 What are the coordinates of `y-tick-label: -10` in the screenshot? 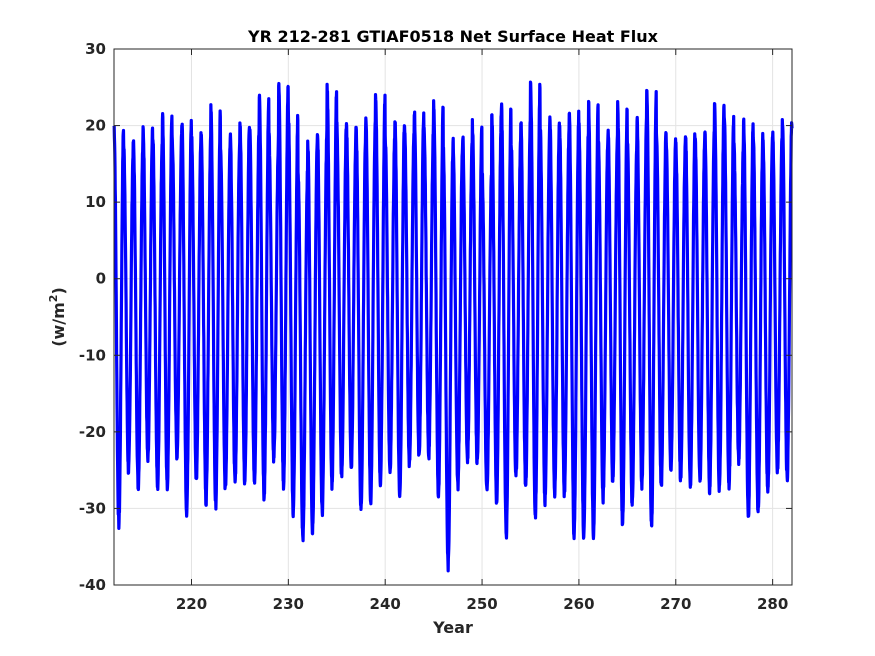 It's located at (92, 355).